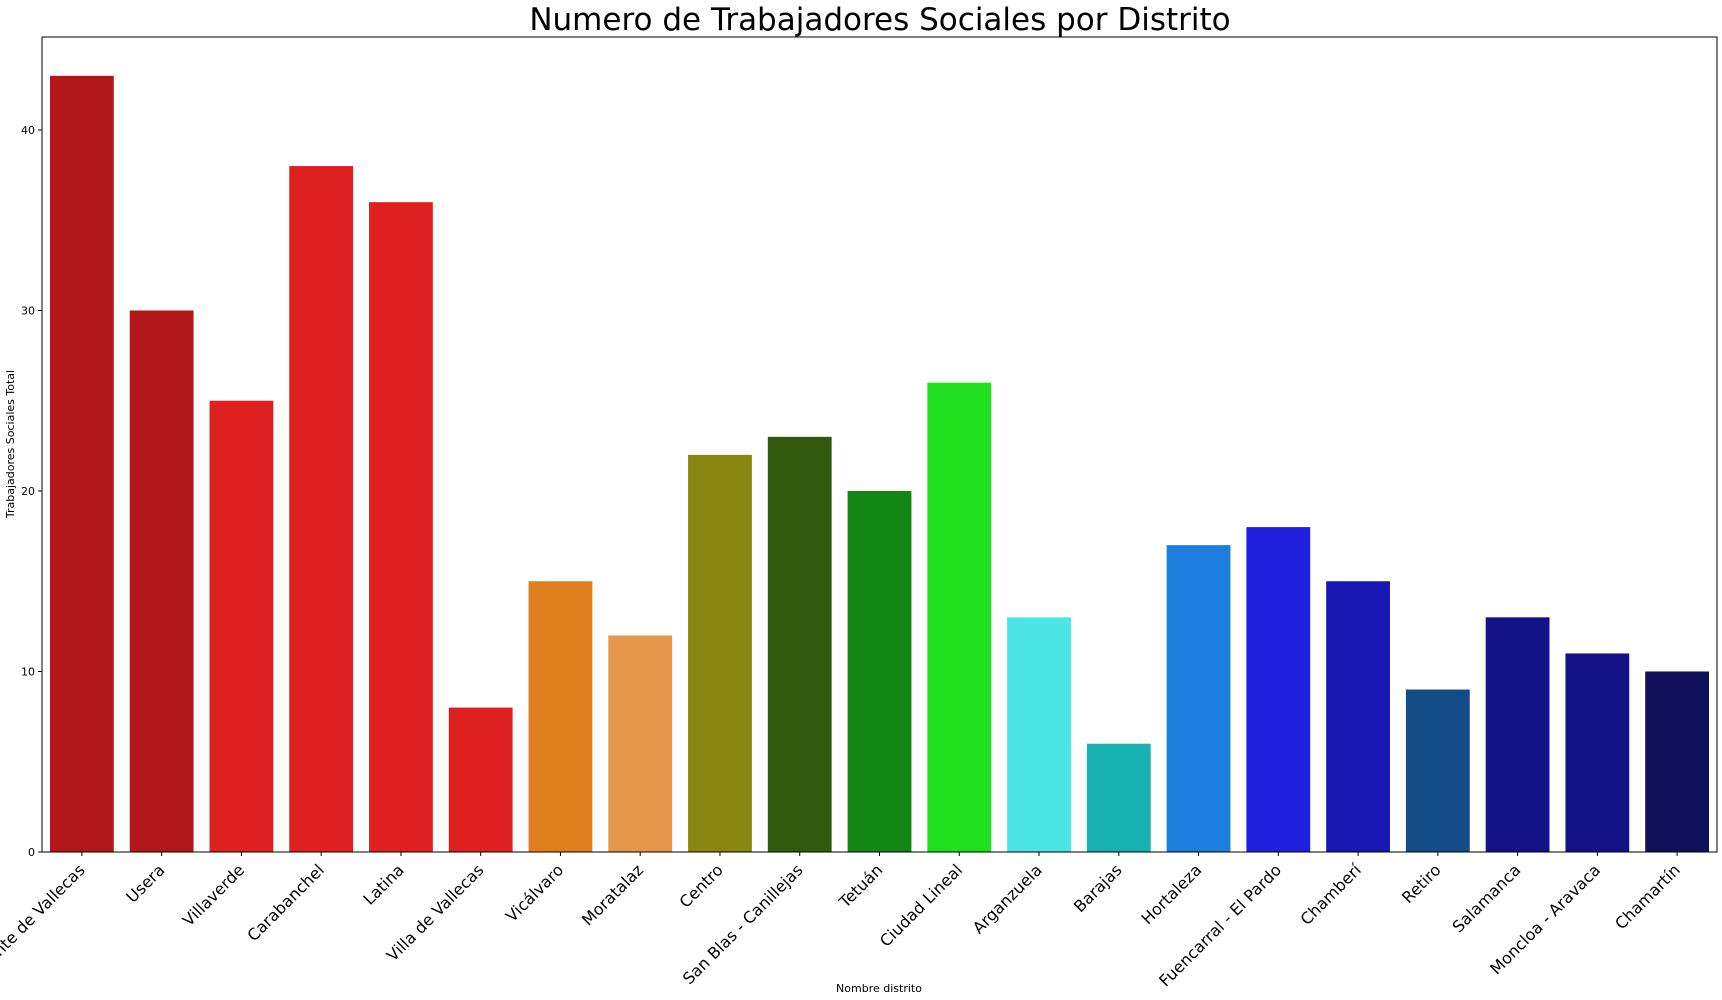 The height and width of the screenshot is (1000, 1722). Describe the element at coordinates (921, 905) in the screenshot. I see `x-tick-label: Ciudad Lineal` at that location.